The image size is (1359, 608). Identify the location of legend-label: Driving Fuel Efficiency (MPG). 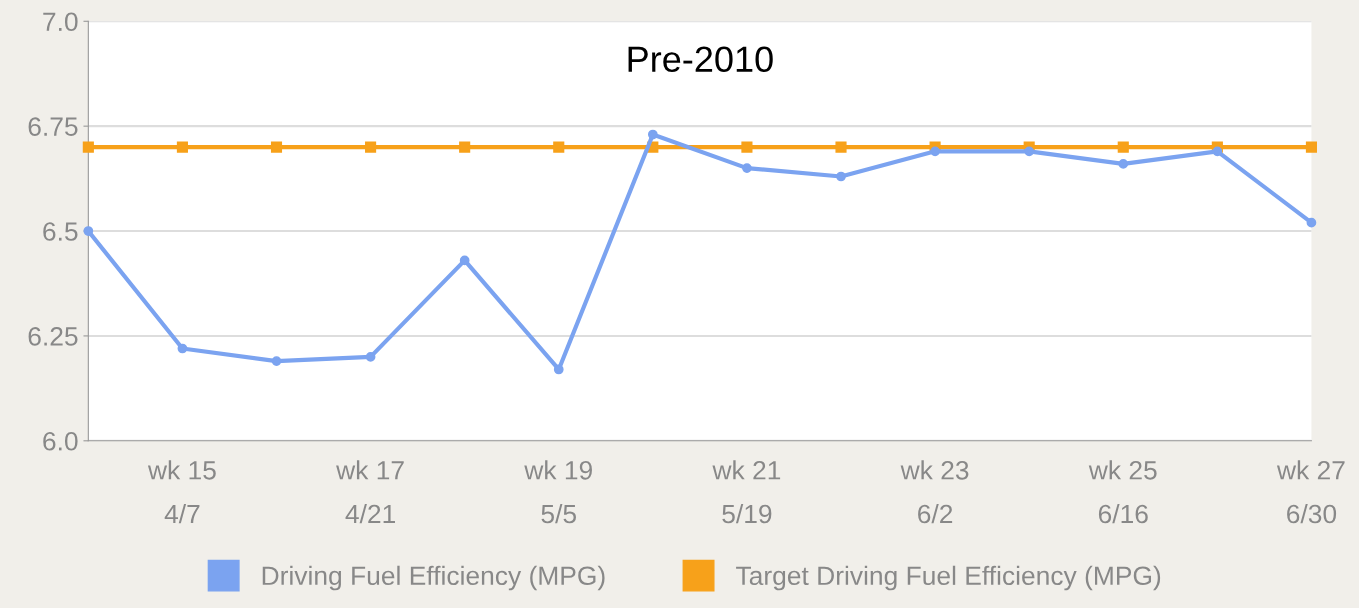
(433, 578).